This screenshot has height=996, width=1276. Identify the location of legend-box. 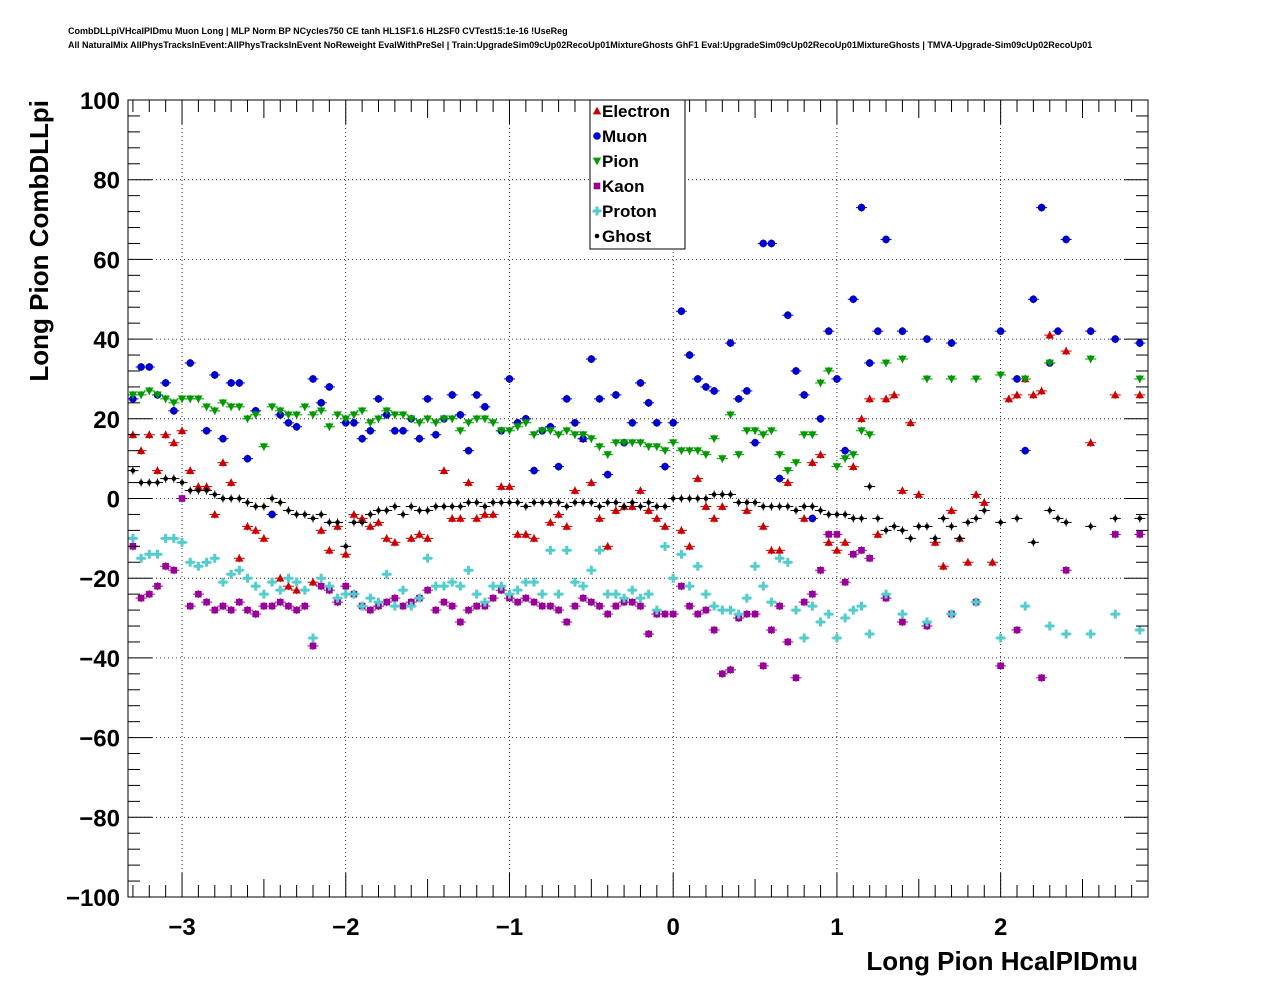
(637, 174).